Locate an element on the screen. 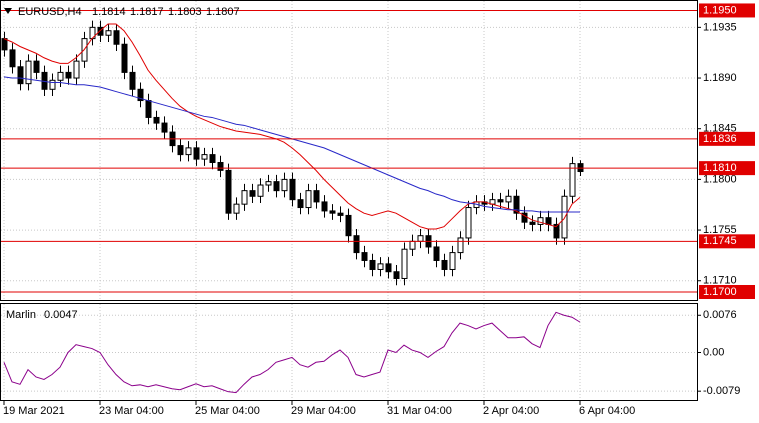 This screenshot has width=759, height=423. y-tick-label: 0.00 is located at coordinates (713, 352).